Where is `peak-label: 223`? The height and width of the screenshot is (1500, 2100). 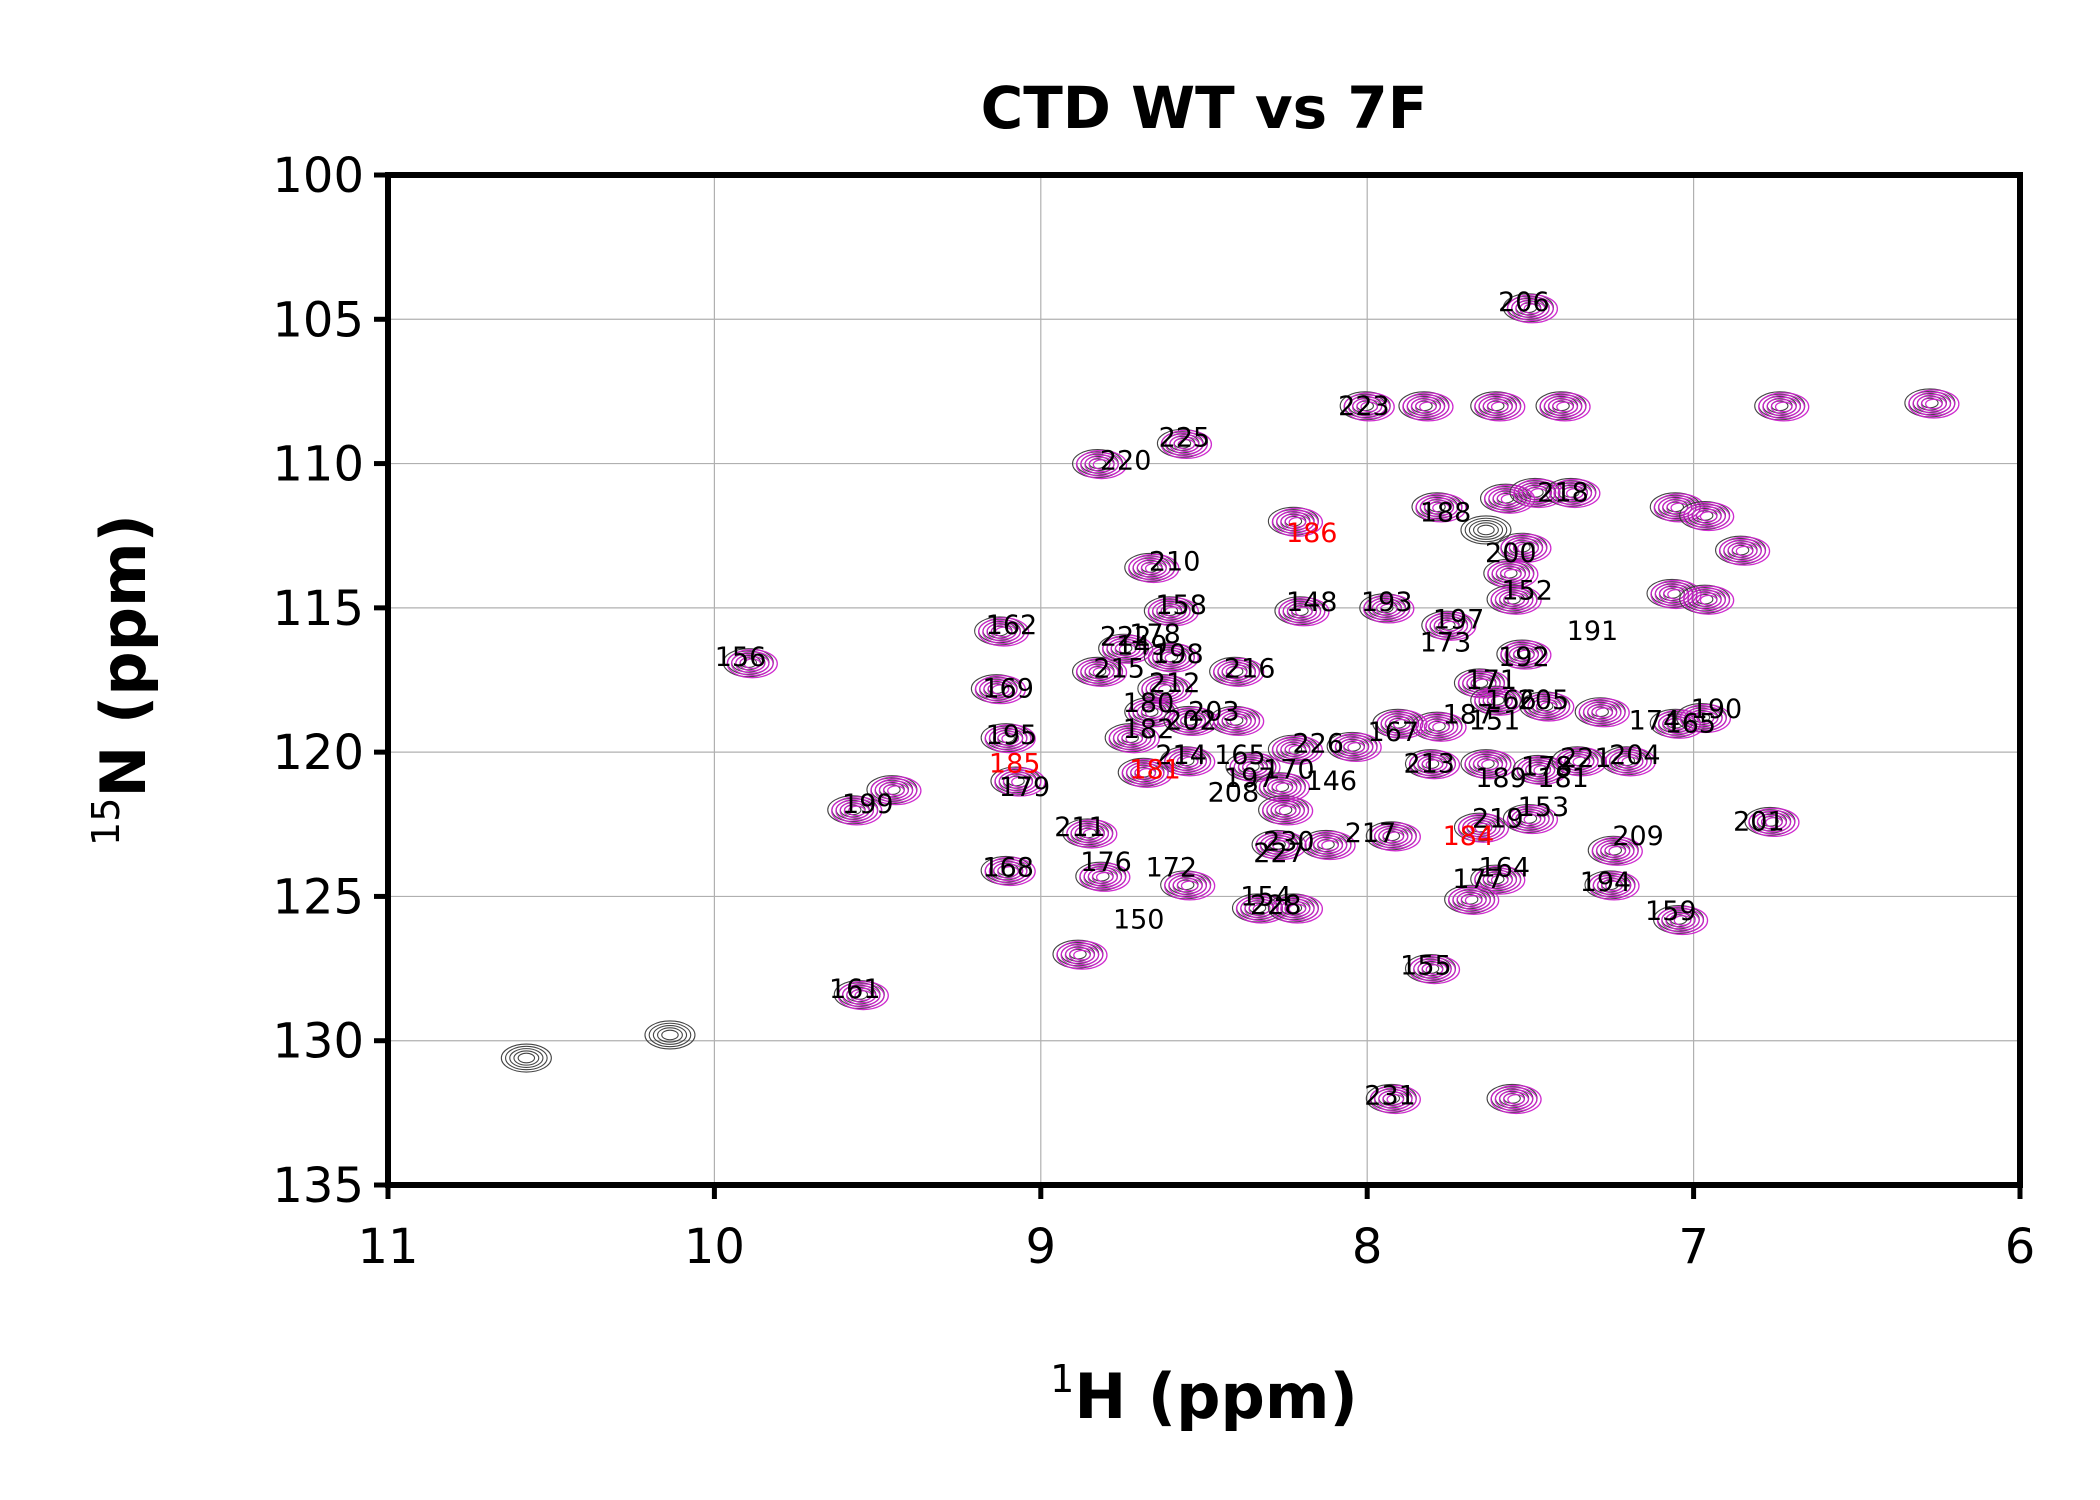 peak-label: 223 is located at coordinates (1364, 406).